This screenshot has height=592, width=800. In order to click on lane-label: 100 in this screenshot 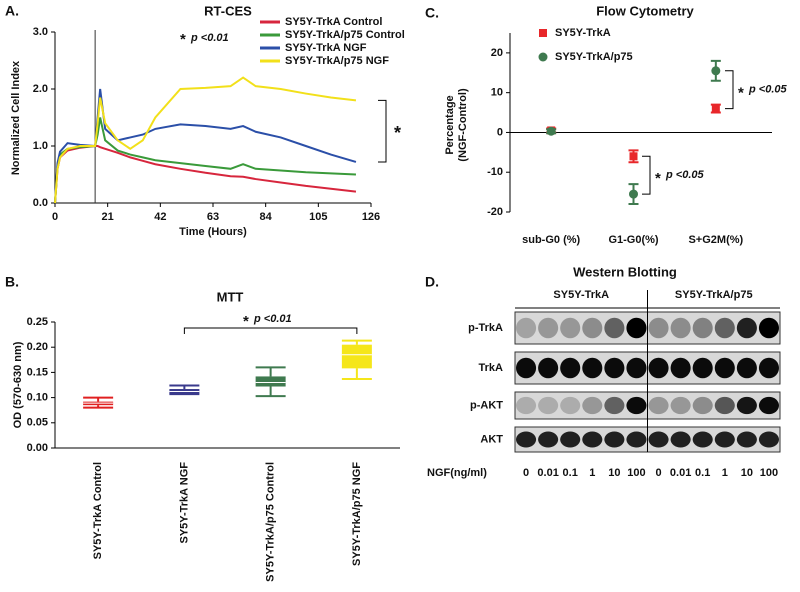, I will do `click(636, 473)`.